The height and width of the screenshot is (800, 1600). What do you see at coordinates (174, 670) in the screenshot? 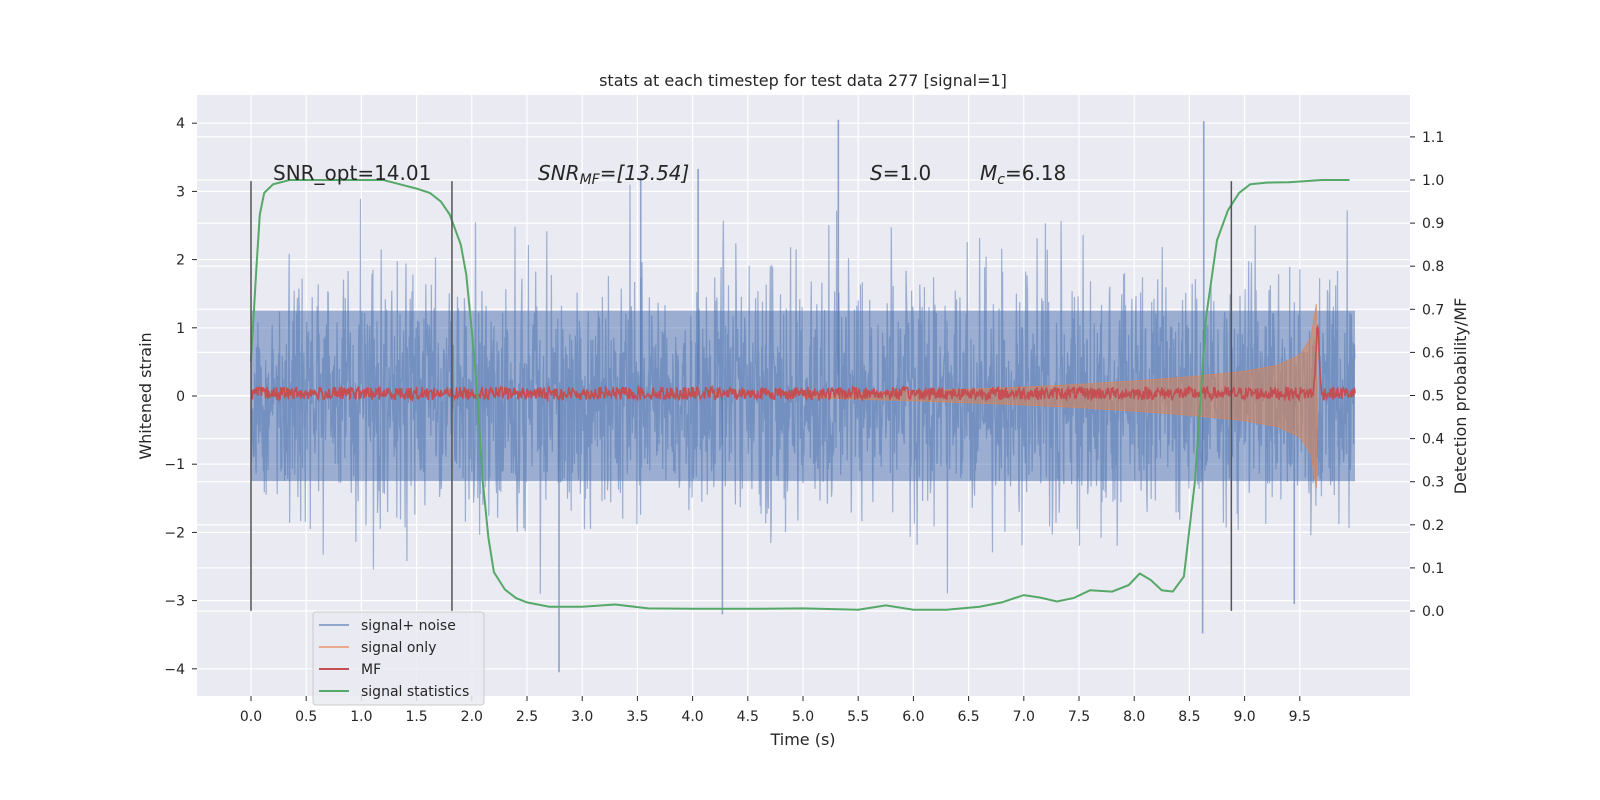
I see `y-tick-label: −4` at bounding box center [174, 670].